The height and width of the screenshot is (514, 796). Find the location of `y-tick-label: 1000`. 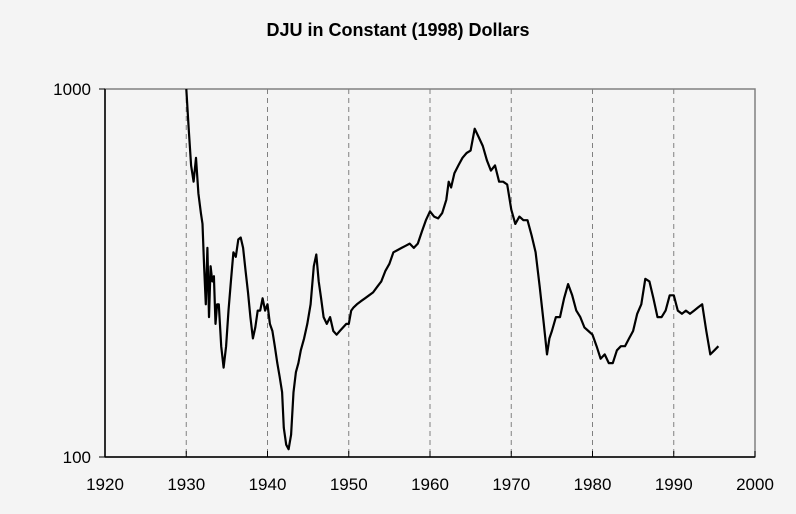

y-tick-label: 1000 is located at coordinates (72, 89).